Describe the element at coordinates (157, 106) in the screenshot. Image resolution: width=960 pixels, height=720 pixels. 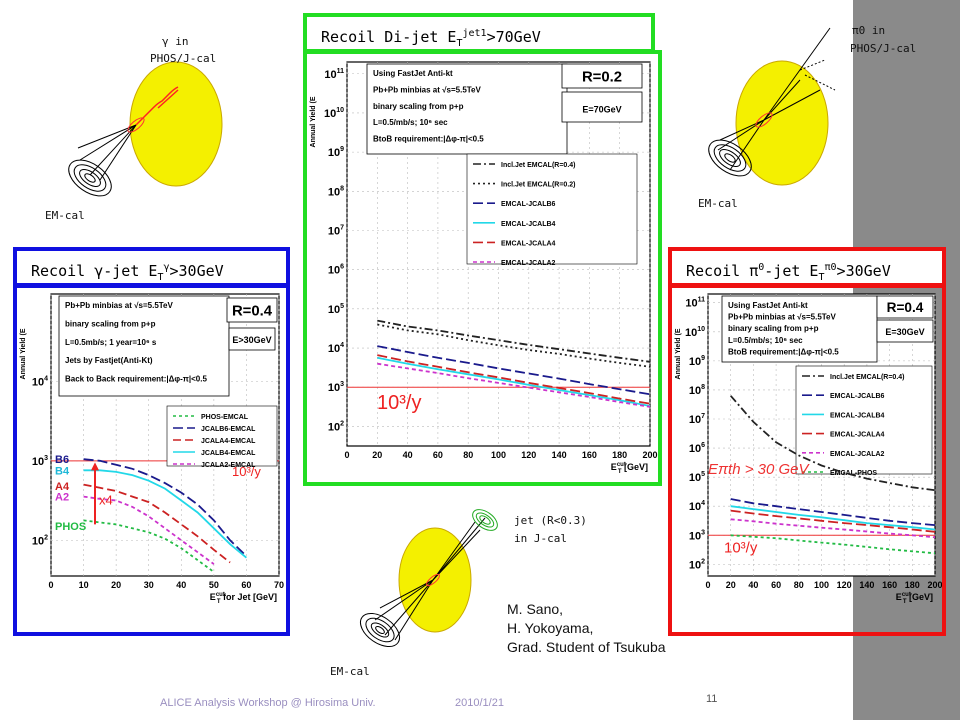
I see `photon-wave-icon` at that location.